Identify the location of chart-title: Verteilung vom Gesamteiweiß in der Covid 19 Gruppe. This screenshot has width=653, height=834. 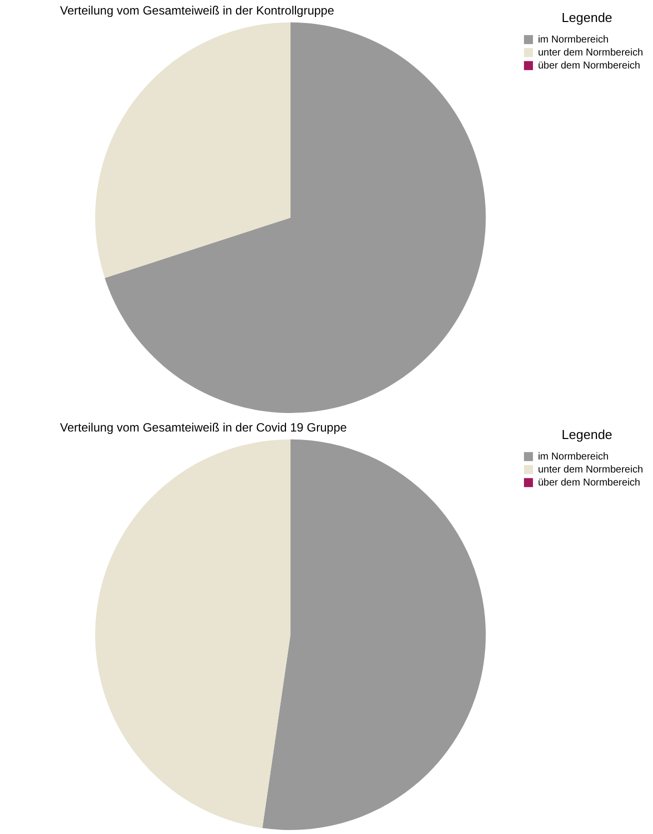
(204, 427).